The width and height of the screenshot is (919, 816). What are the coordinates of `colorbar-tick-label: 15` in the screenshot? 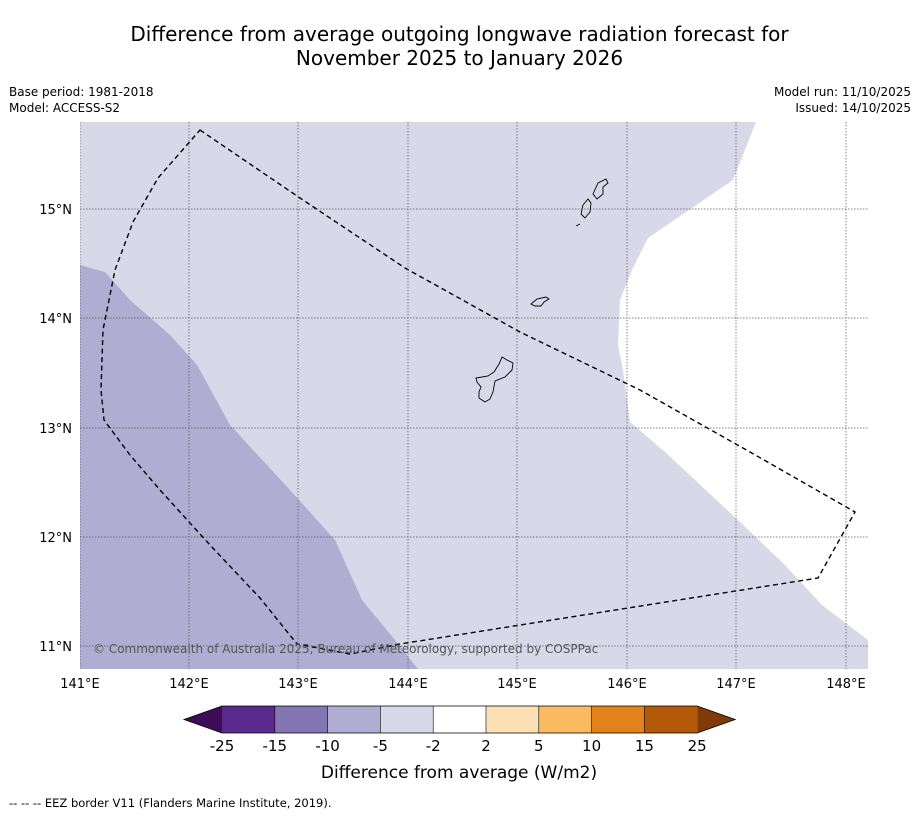 It's located at (644, 746).